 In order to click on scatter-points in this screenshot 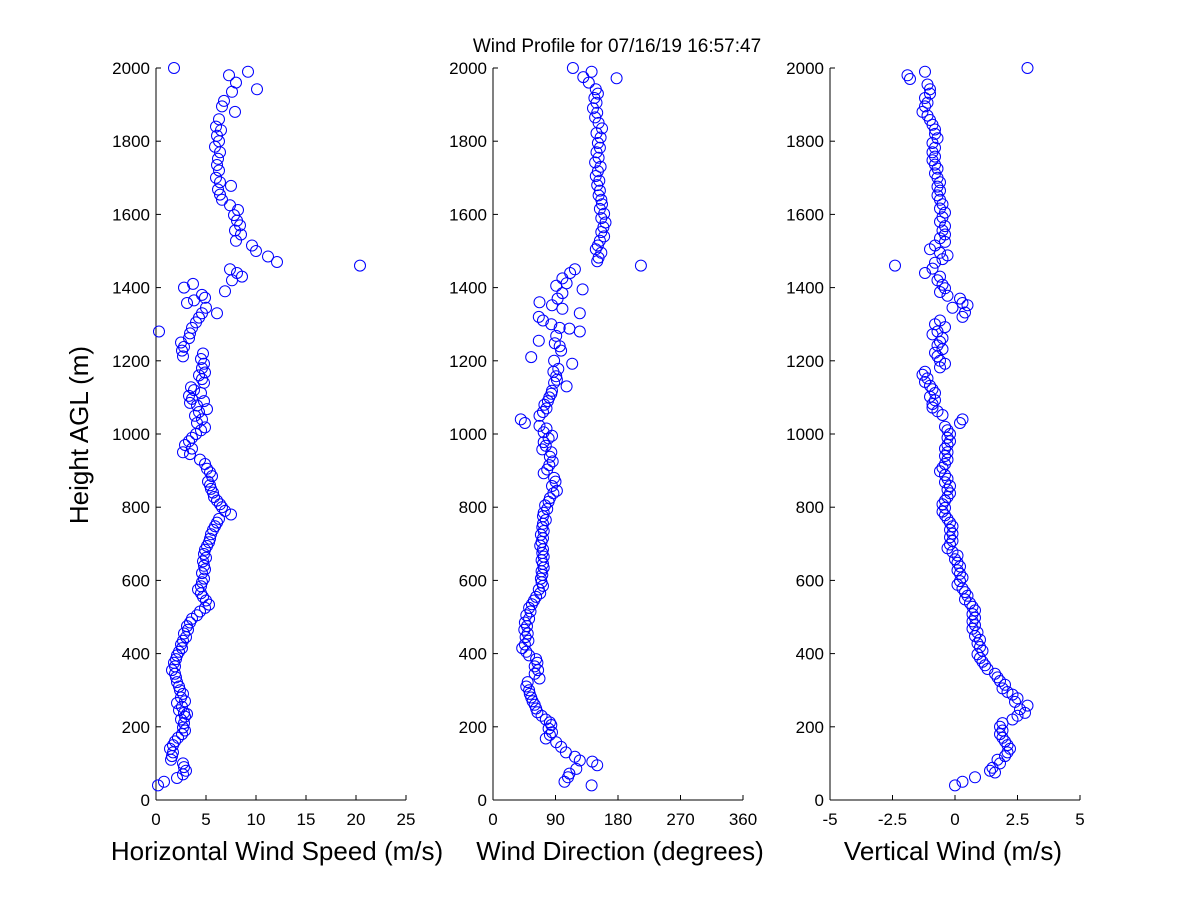, I will do `click(961, 427)`.